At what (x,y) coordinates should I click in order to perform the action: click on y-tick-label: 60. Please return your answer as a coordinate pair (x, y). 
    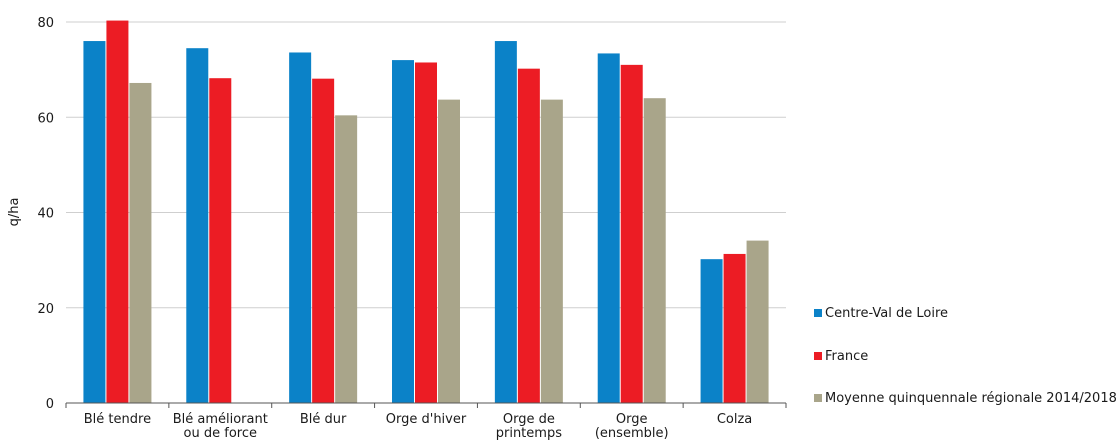
    Looking at the image, I should click on (45, 118).